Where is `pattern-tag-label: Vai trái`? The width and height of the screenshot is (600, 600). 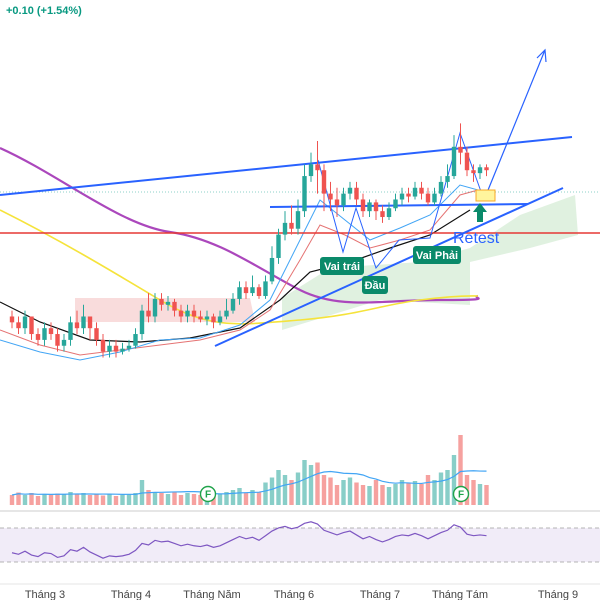 pattern-tag-label: Vai trái is located at coordinates (342, 267).